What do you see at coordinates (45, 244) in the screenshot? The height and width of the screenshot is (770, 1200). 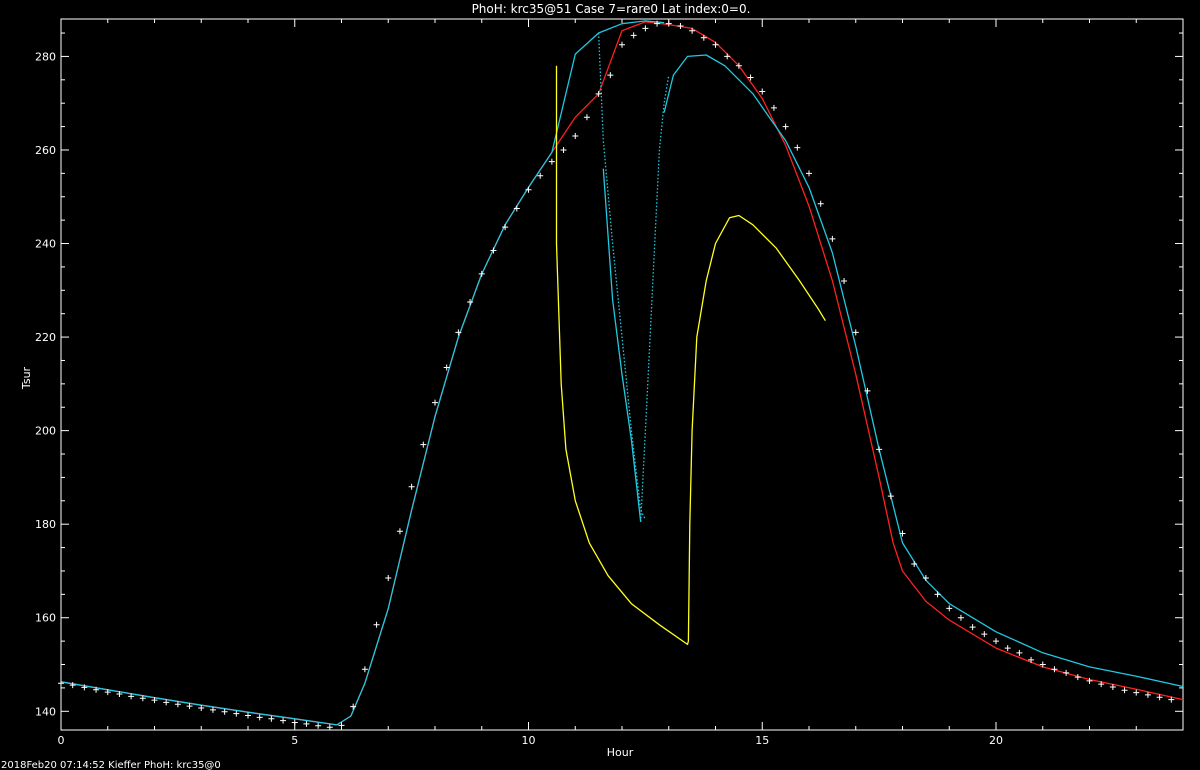 I see `y-tick-label: 240` at bounding box center [45, 244].